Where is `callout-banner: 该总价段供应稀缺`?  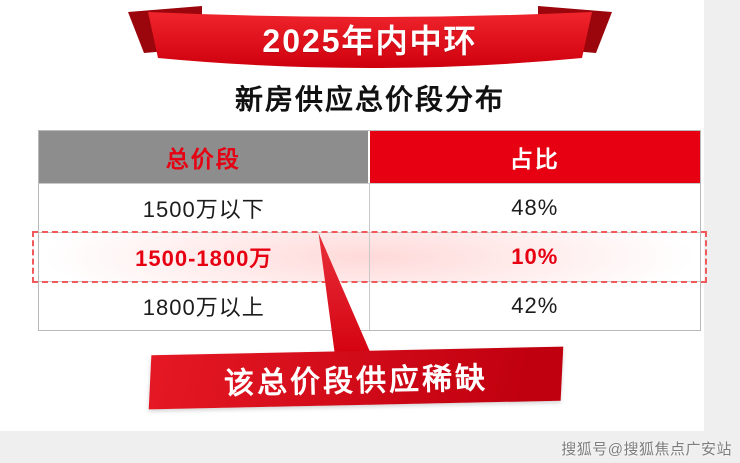 callout-banner: 该总价段供应稀缺 is located at coordinates (356, 378).